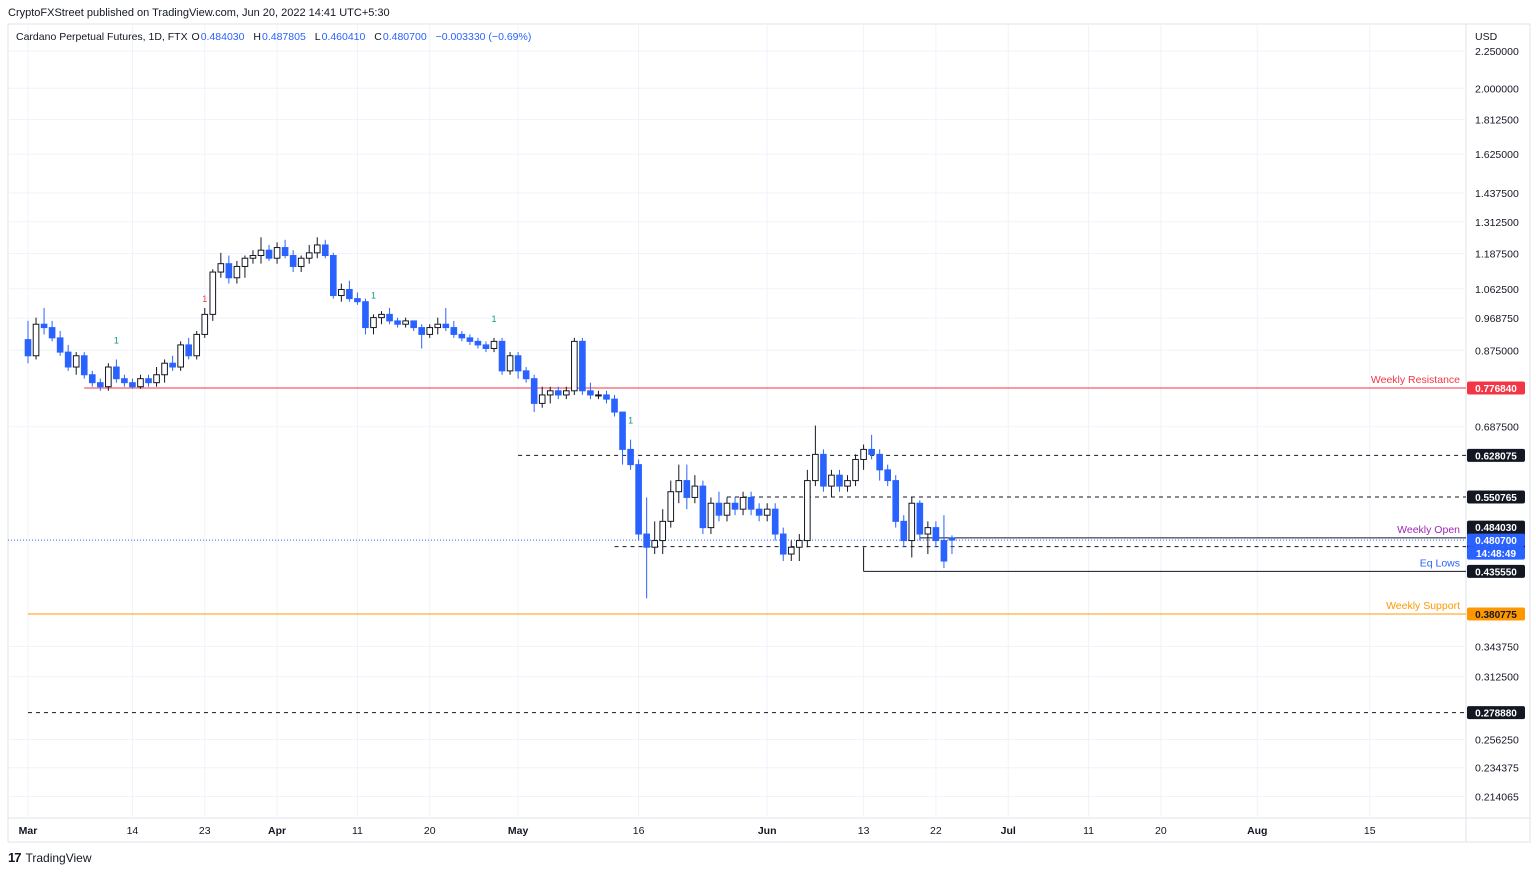  Describe the element at coordinates (317, 37) in the screenshot. I see `low-label: L` at that location.